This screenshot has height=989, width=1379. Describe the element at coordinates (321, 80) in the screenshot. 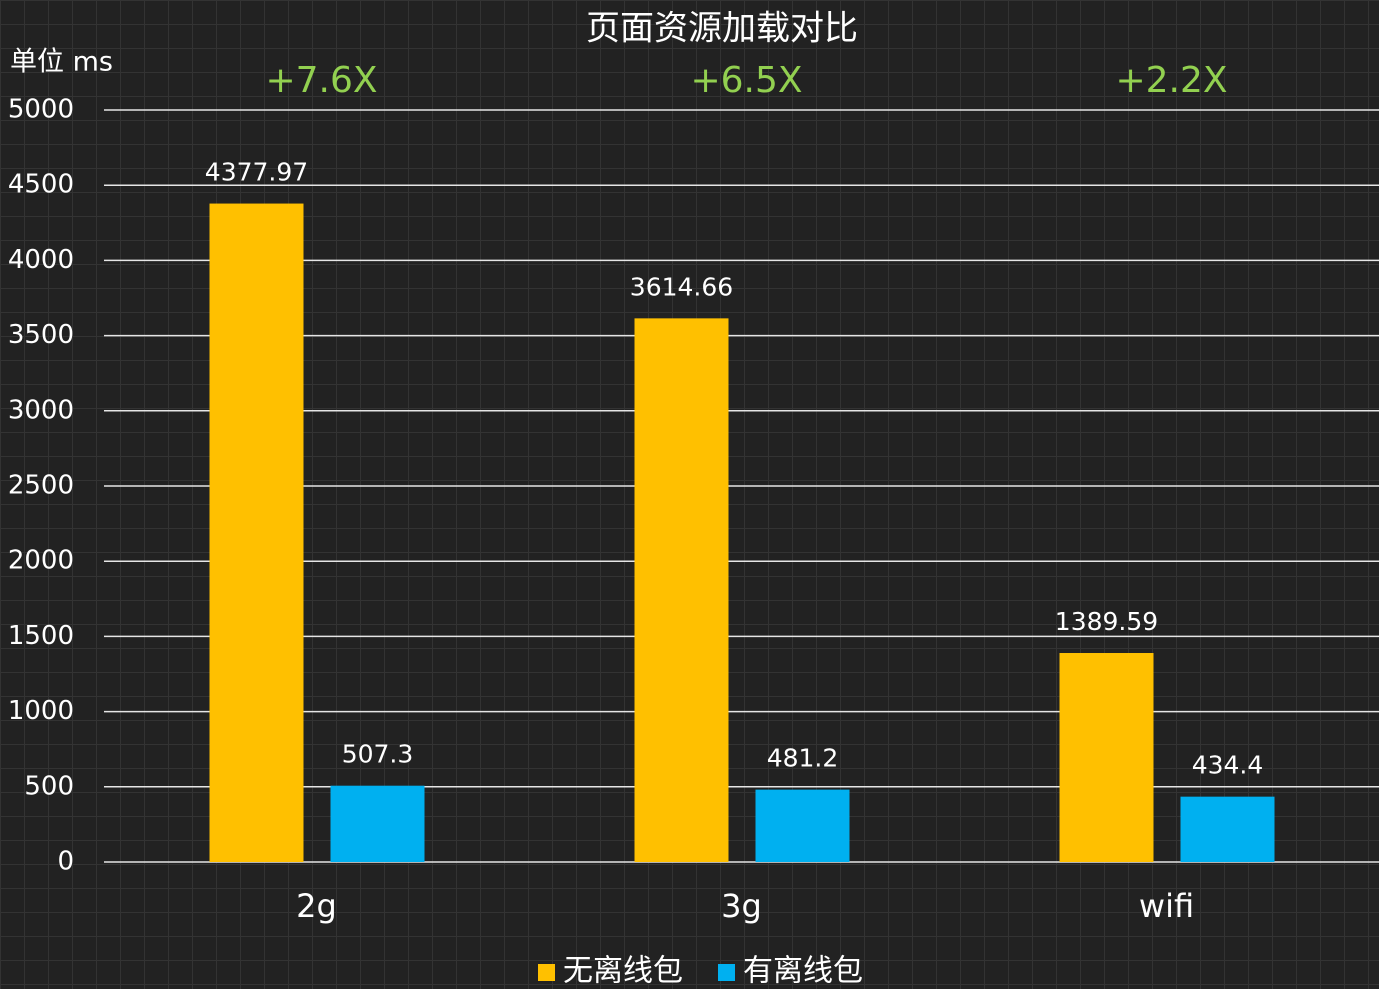

I see `annotation: +7.6X` at that location.